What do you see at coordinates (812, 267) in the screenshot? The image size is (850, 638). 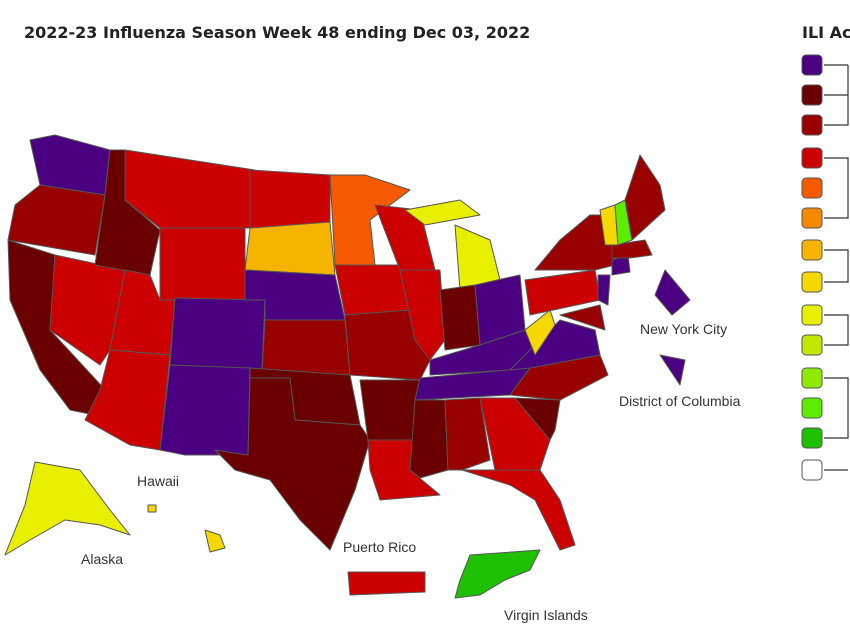 I see `legend` at bounding box center [812, 267].